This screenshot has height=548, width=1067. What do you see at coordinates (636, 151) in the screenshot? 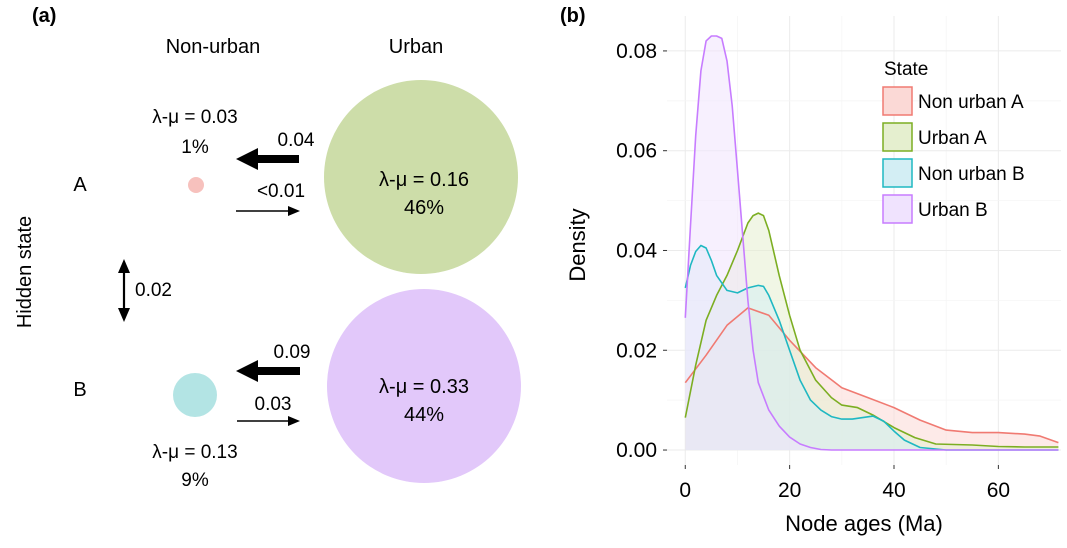
I see `y-tick-label: 0.06` at bounding box center [636, 151].